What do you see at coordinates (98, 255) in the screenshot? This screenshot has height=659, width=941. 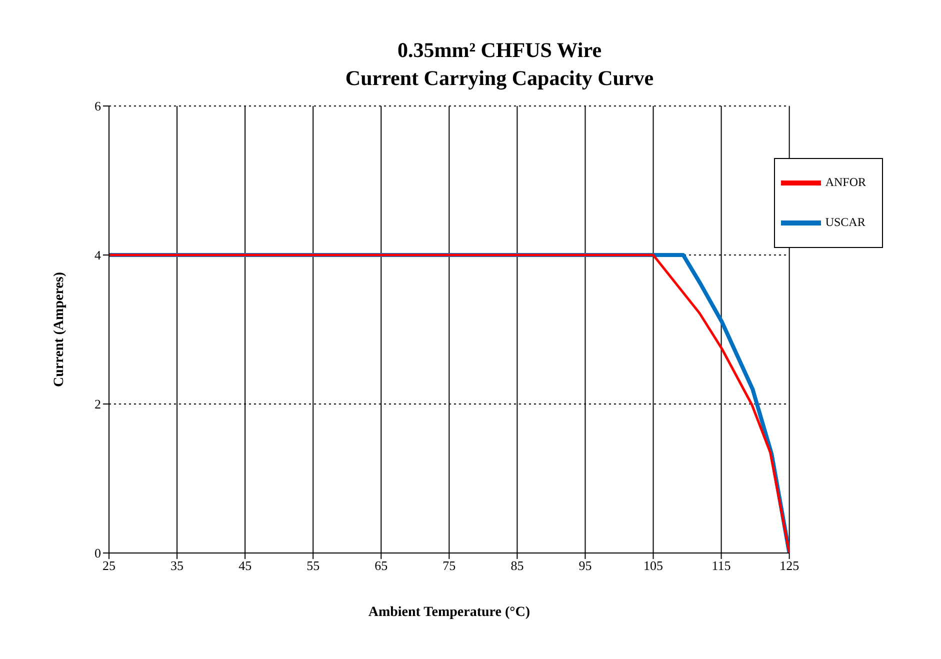 I see `y-tick-label: 4` at bounding box center [98, 255].